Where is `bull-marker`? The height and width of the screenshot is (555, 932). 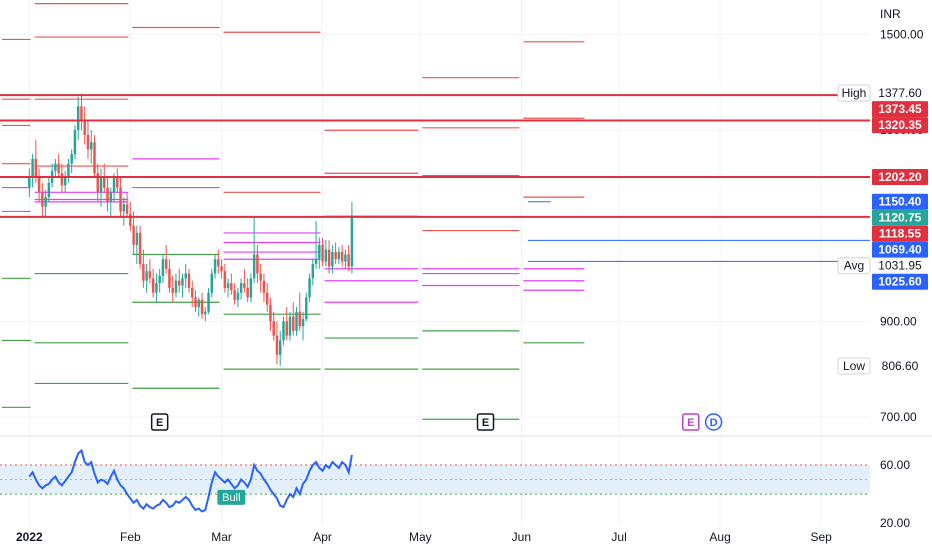
bull-marker is located at coordinates (231, 497).